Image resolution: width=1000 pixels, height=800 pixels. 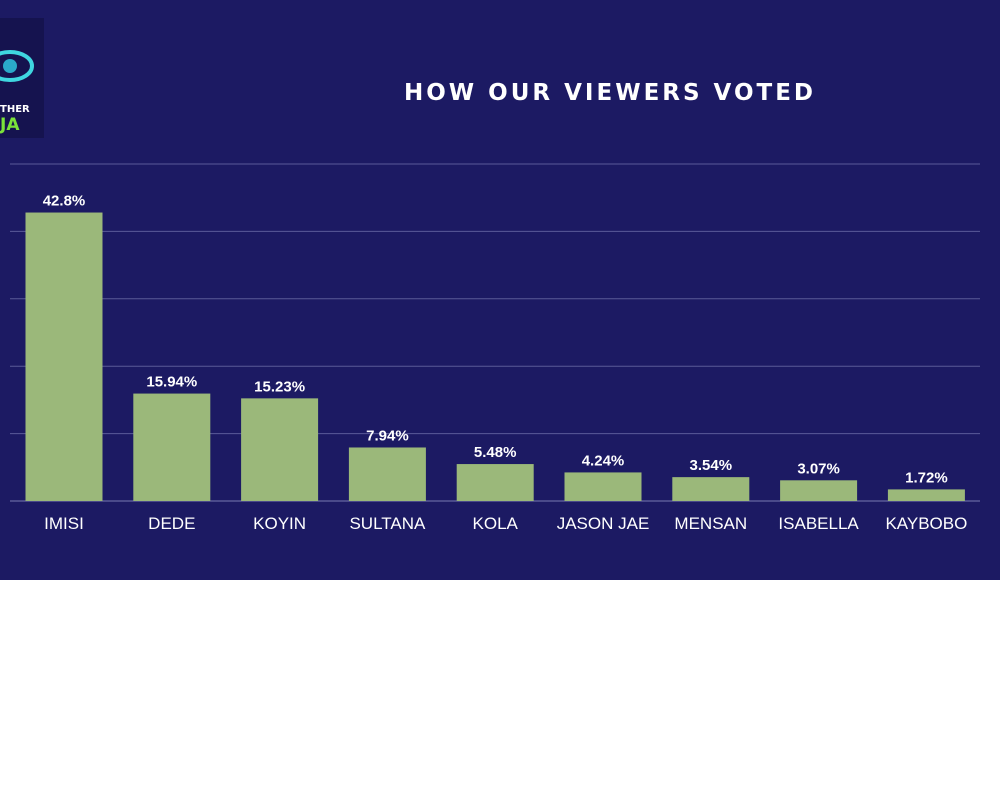 What do you see at coordinates (926, 523) in the screenshot?
I see `category-label: KAYBOBO` at bounding box center [926, 523].